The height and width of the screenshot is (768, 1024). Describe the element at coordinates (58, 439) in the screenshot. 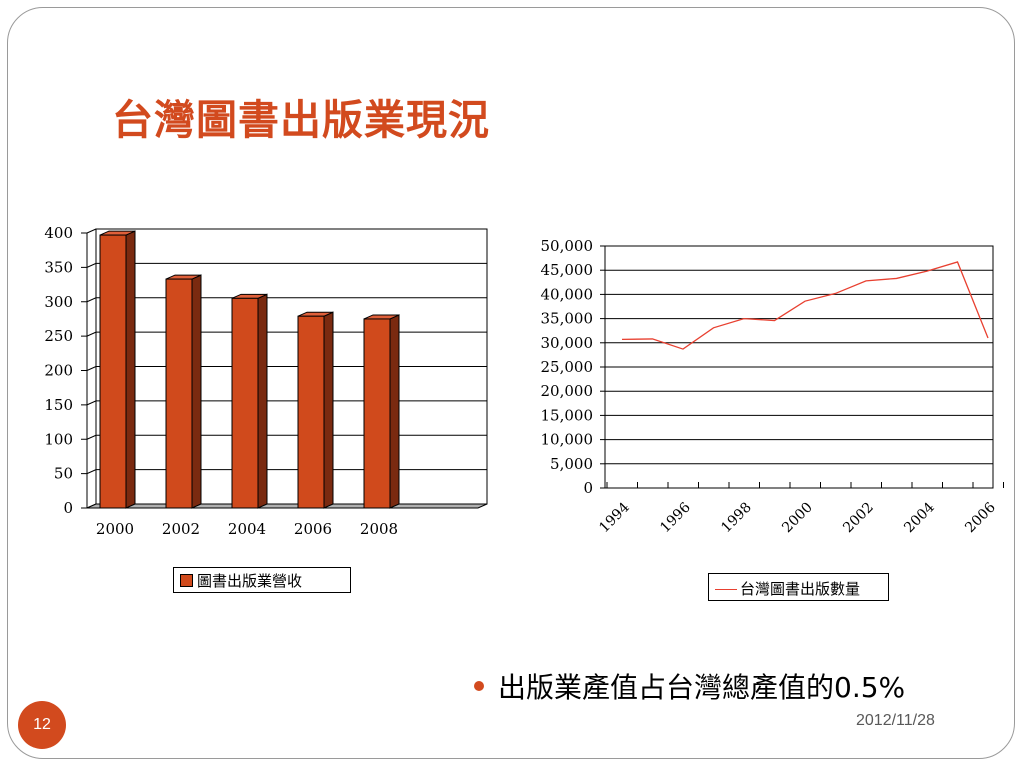

I see `bar-y-tick-label: 100` at that location.